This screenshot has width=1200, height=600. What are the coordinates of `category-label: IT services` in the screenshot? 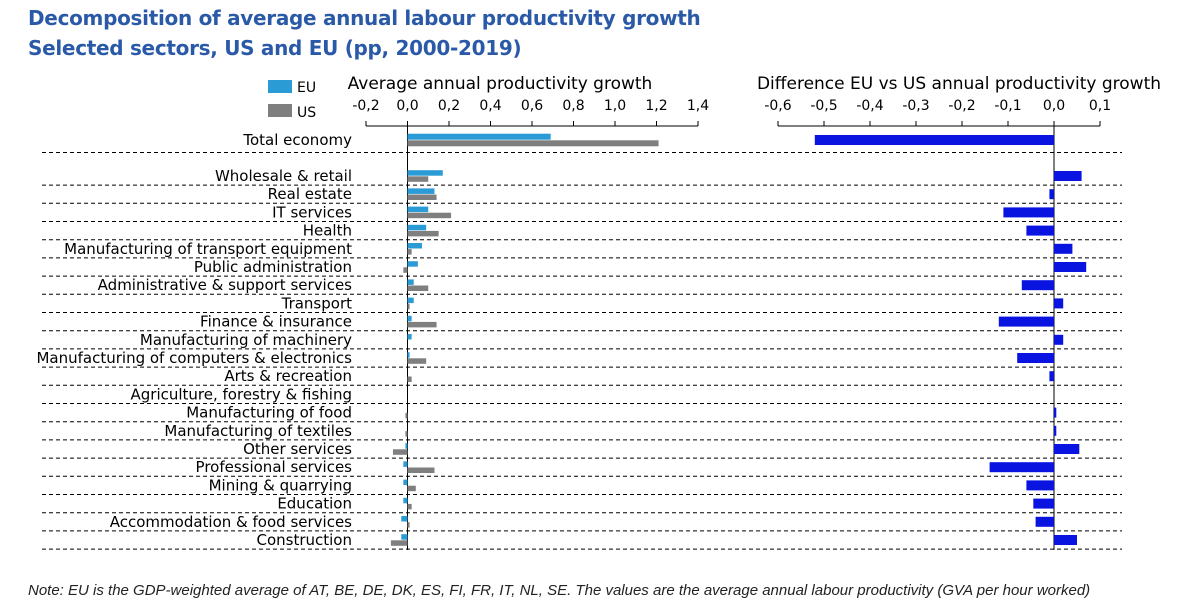 It's located at (312, 212).